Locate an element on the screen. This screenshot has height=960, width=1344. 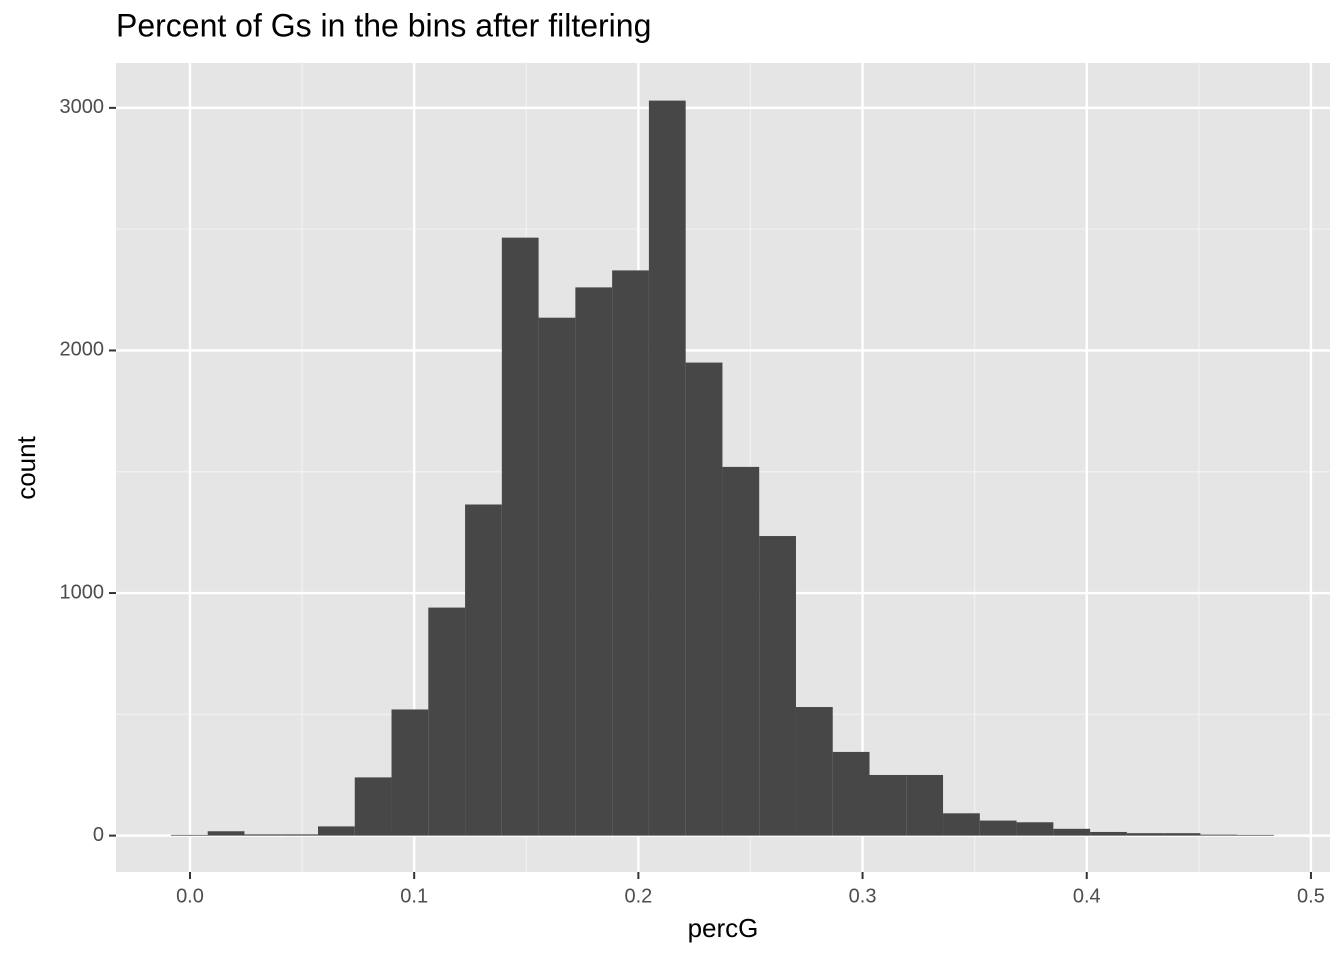
x-tick-label: 0.5 is located at coordinates (1311, 896).